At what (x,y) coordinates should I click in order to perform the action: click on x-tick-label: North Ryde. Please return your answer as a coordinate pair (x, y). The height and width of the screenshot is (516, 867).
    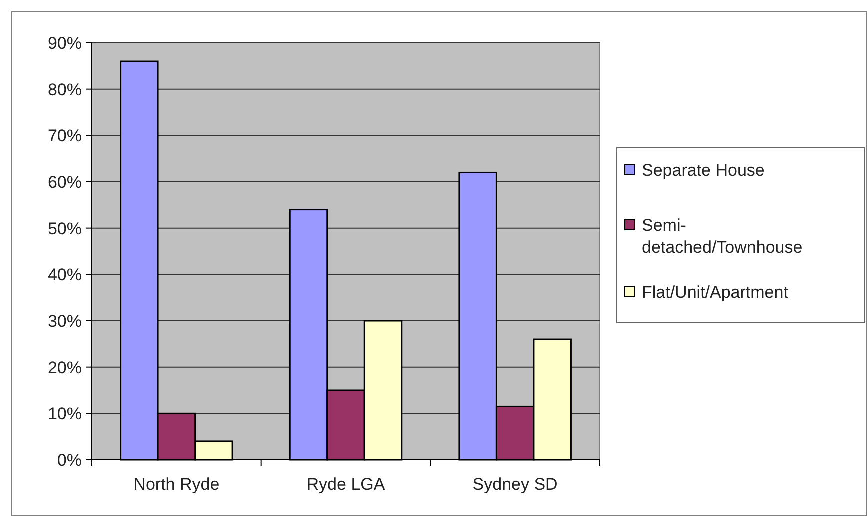
    Looking at the image, I should click on (177, 484).